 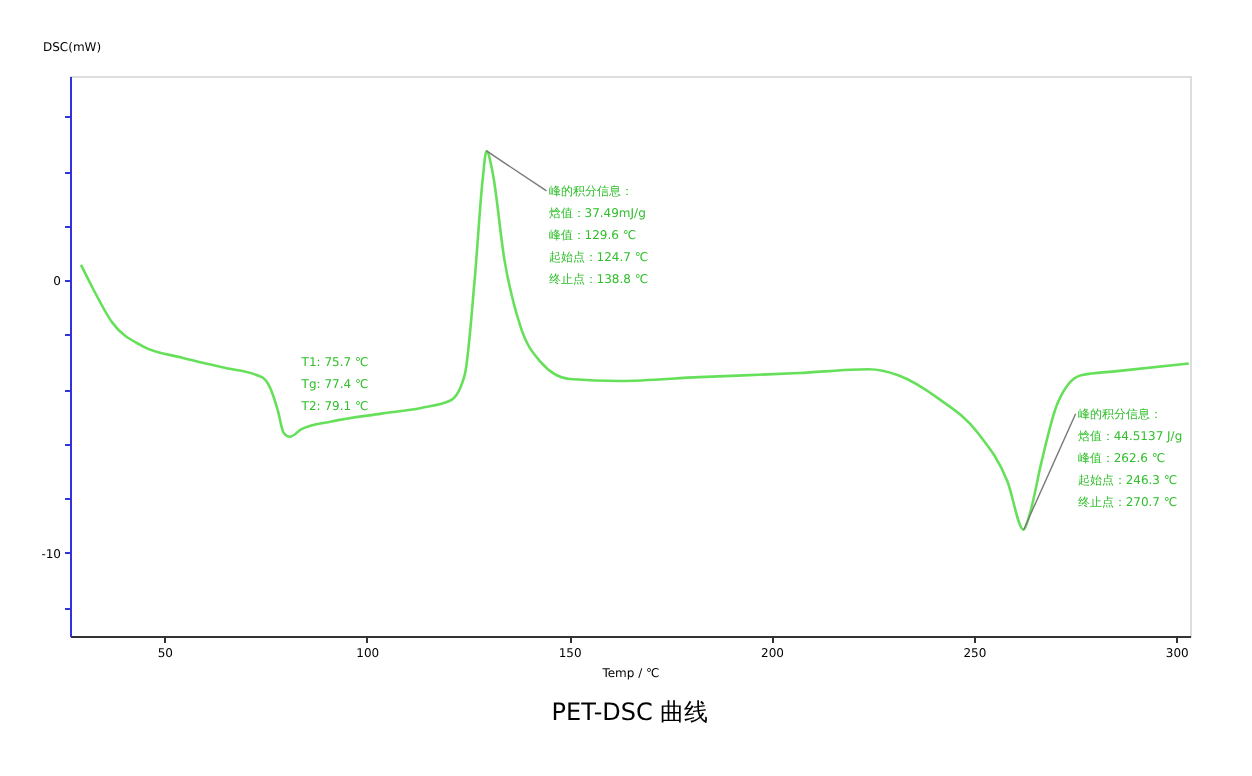 What do you see at coordinates (630, 712) in the screenshot?
I see `text: PET-DSC 曲线` at bounding box center [630, 712].